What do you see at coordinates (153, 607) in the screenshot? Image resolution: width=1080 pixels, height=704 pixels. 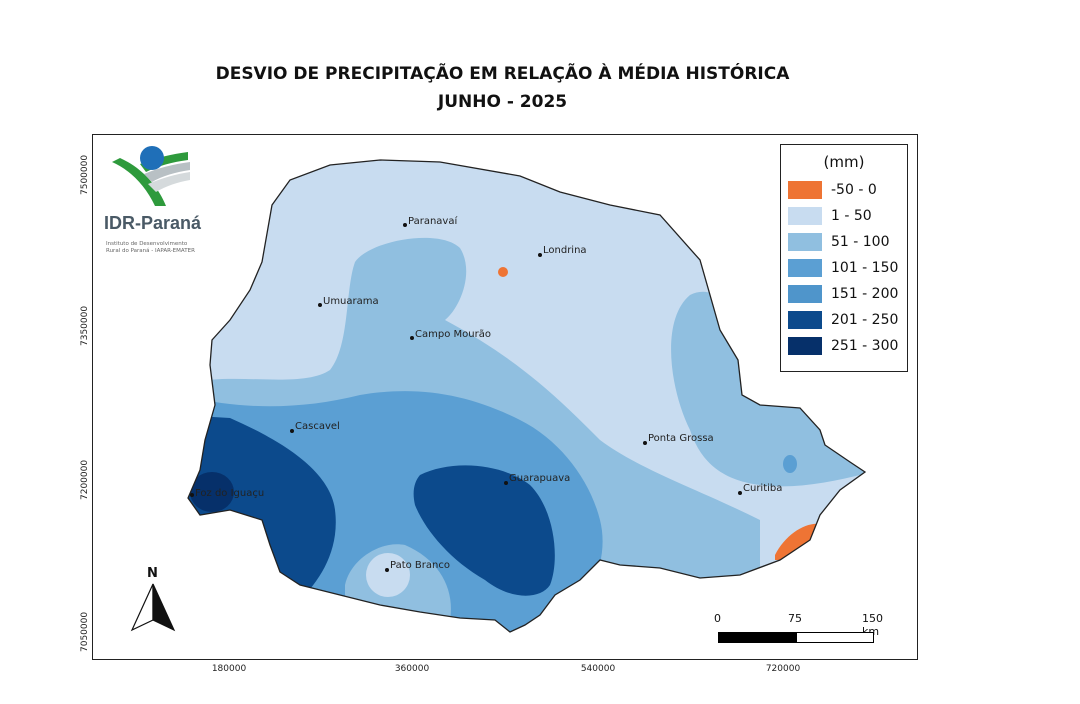 I see `north-arrow-icon` at bounding box center [153, 607].